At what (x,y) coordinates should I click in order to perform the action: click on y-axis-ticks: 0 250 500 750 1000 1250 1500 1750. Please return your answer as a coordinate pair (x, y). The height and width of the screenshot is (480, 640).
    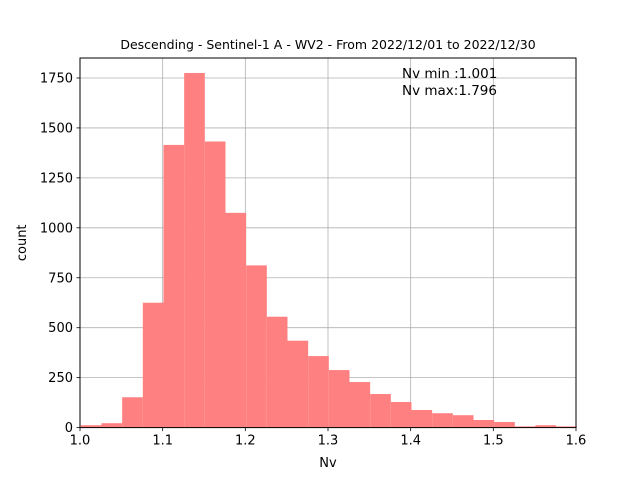
    Looking at the image, I should click on (60, 253).